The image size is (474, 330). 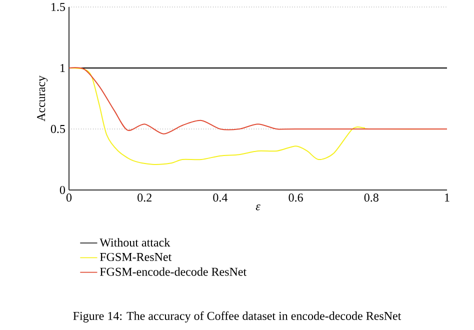 I want to click on y-tick-label: 0.5, so click(x=58, y=129).